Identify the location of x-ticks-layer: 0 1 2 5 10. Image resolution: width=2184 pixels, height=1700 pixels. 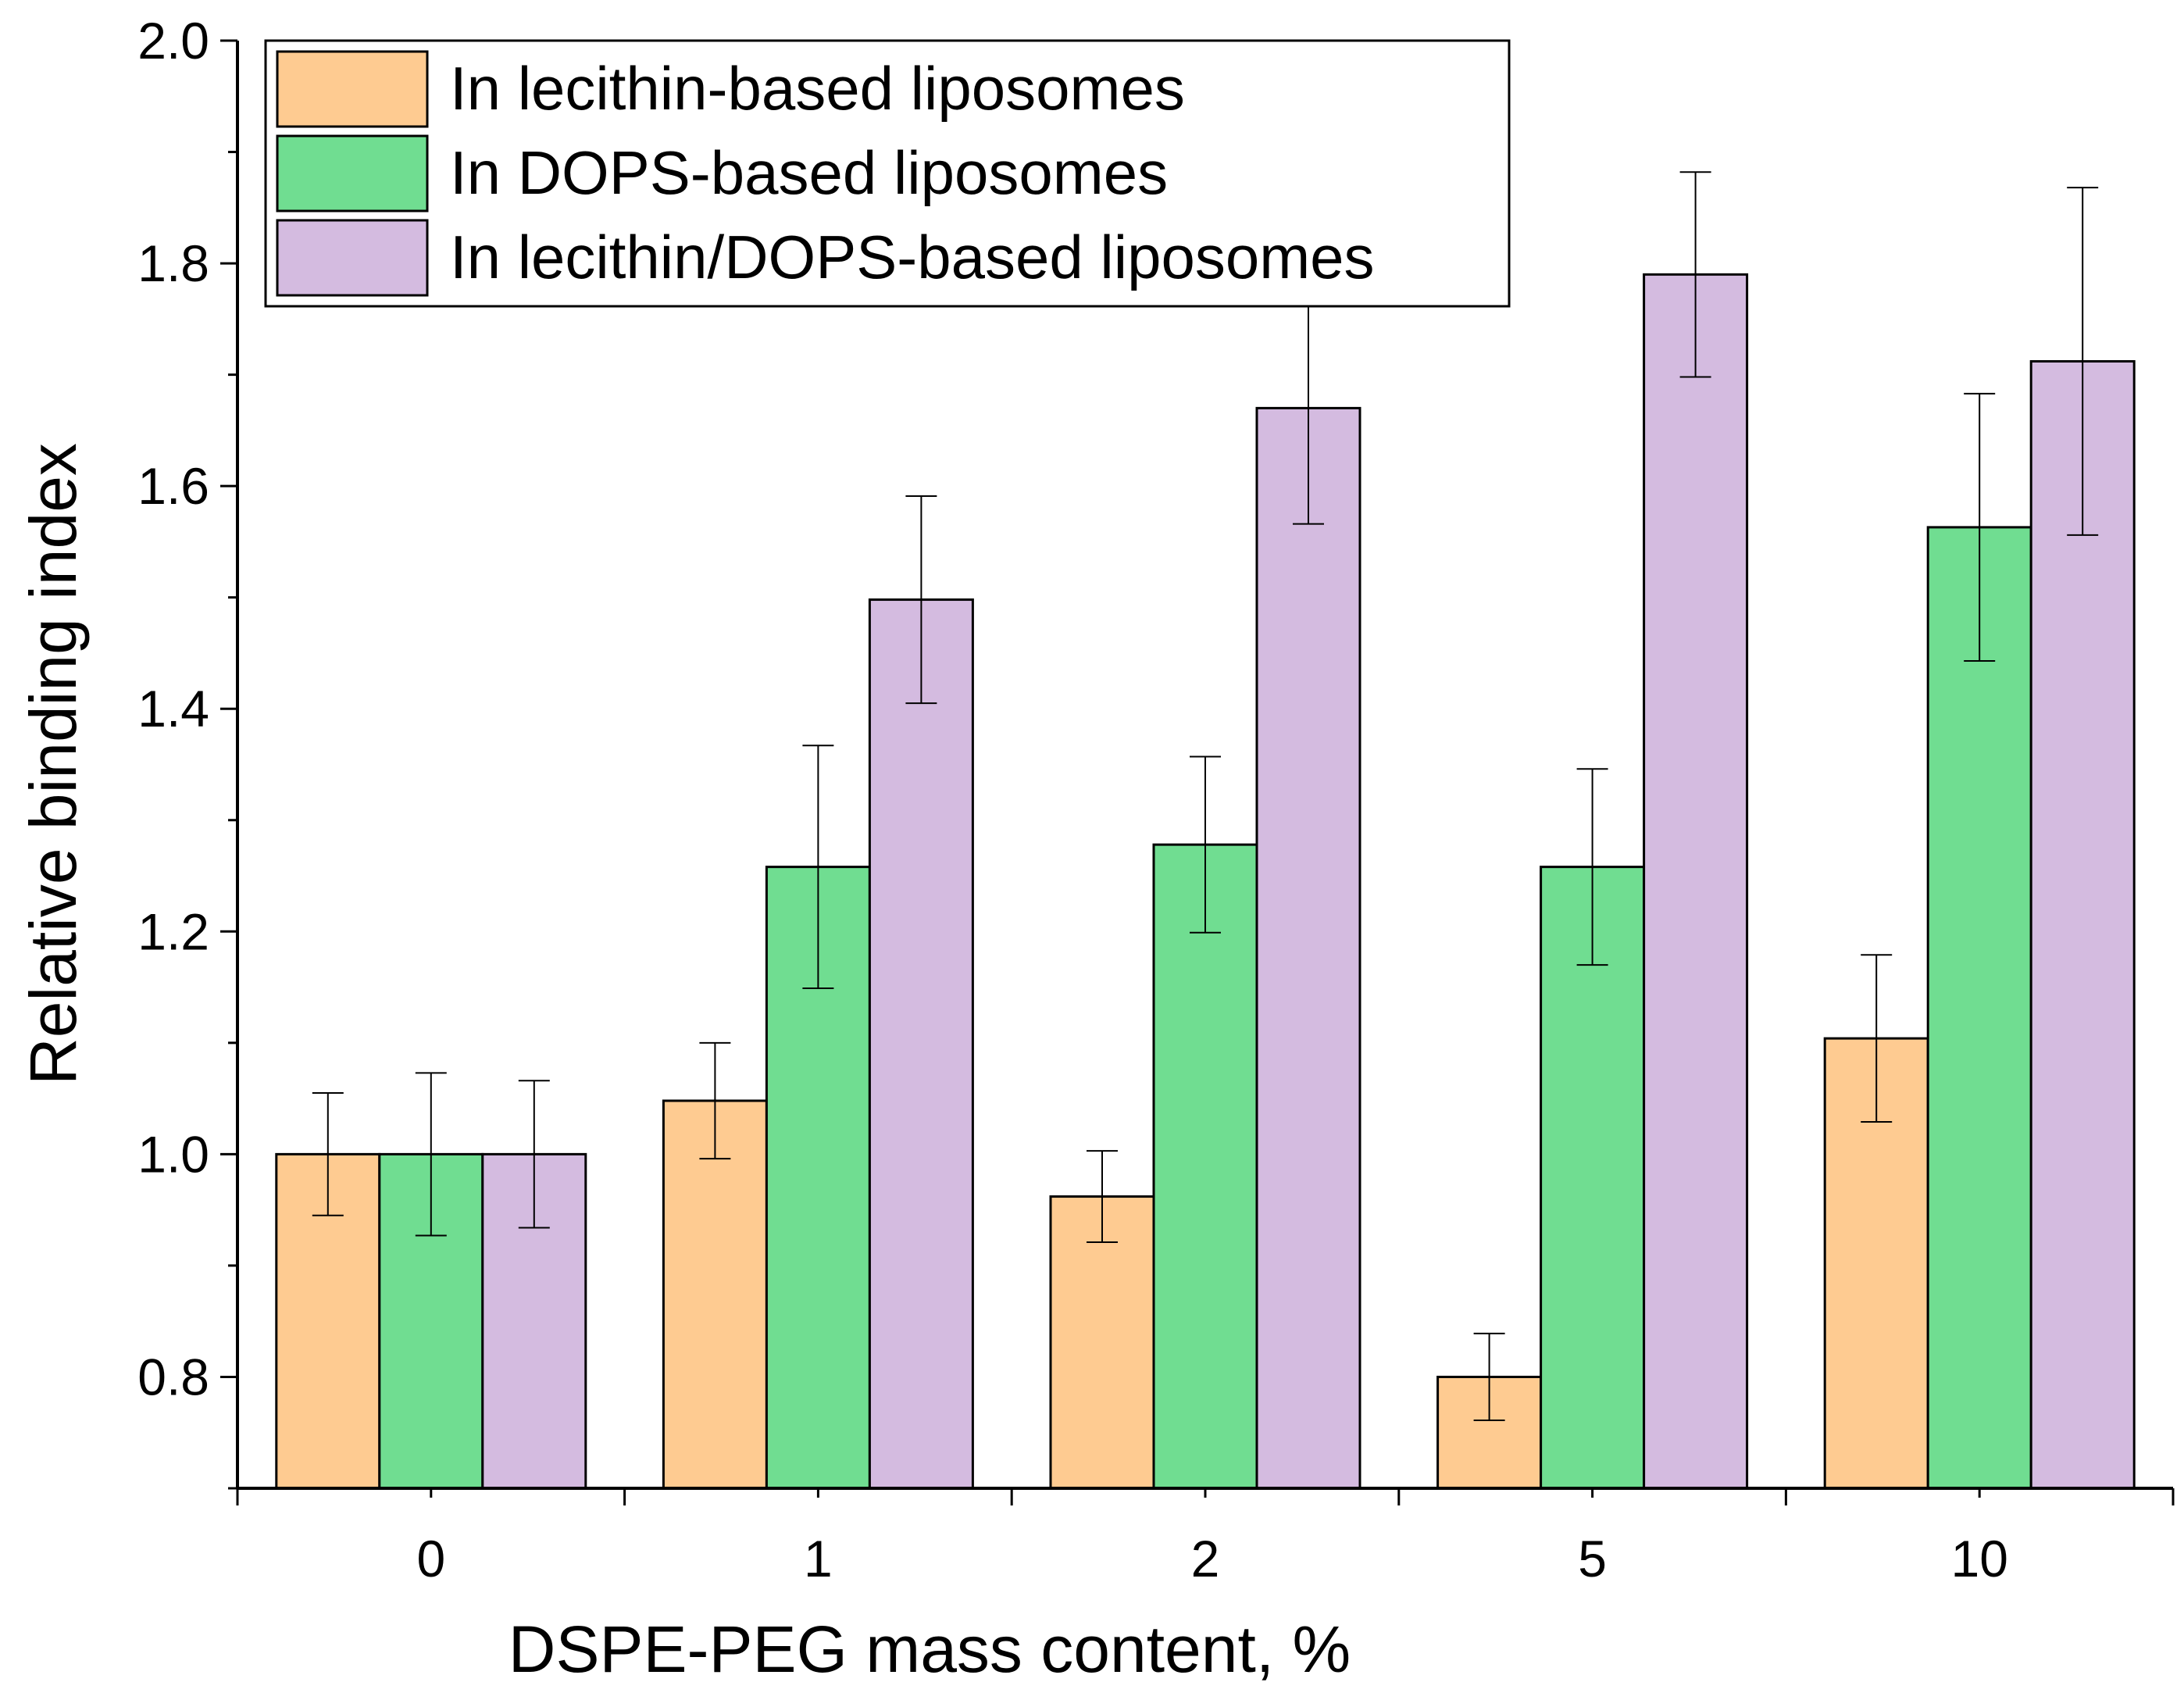
(1205, 1538).